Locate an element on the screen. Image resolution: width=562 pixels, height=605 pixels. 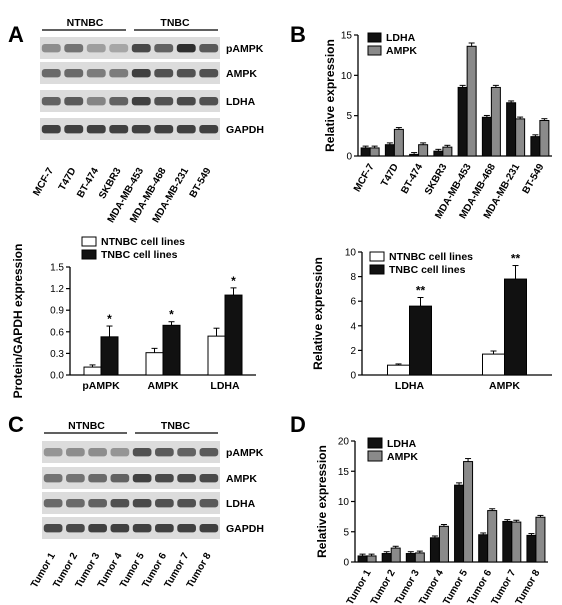
x-tick-label: BT-474 is located at coordinates (412, 179).